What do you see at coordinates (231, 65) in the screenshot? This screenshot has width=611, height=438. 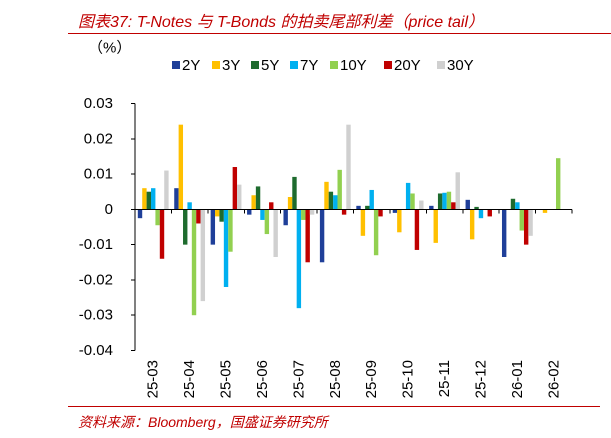 I see `legend-label: 3Y` at bounding box center [231, 65].